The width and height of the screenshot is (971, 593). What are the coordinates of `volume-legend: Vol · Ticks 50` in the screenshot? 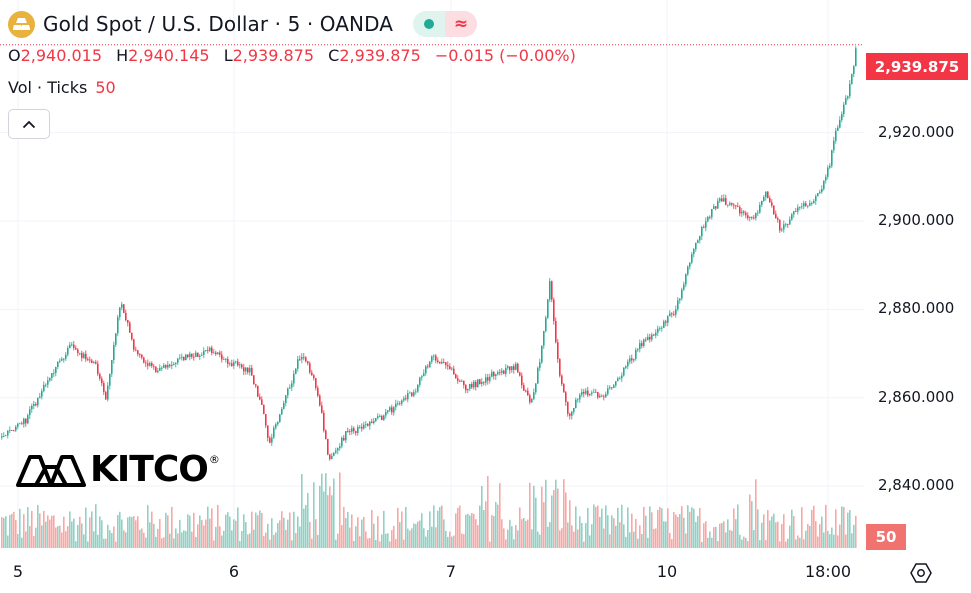 It's located at (62, 87).